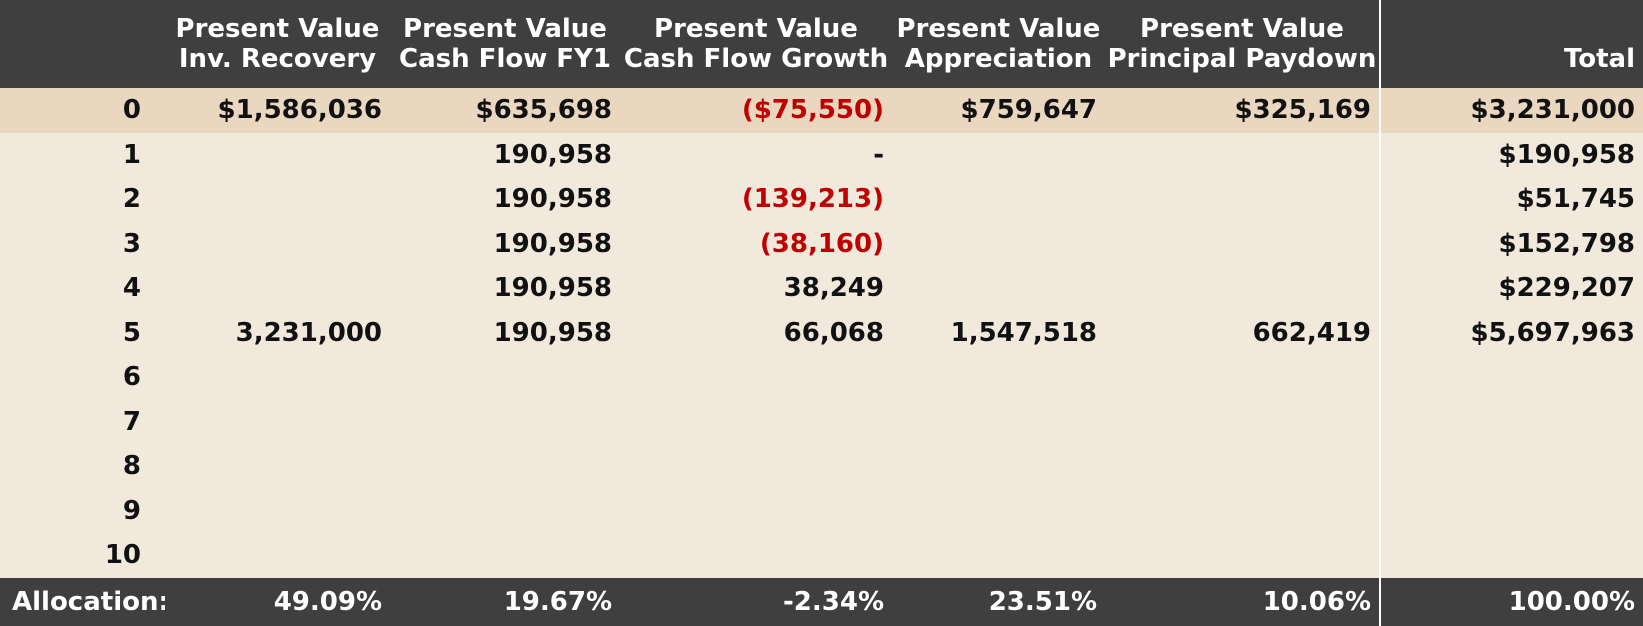 The image size is (1643, 626). I want to click on cell-period: 9, so click(131, 510).